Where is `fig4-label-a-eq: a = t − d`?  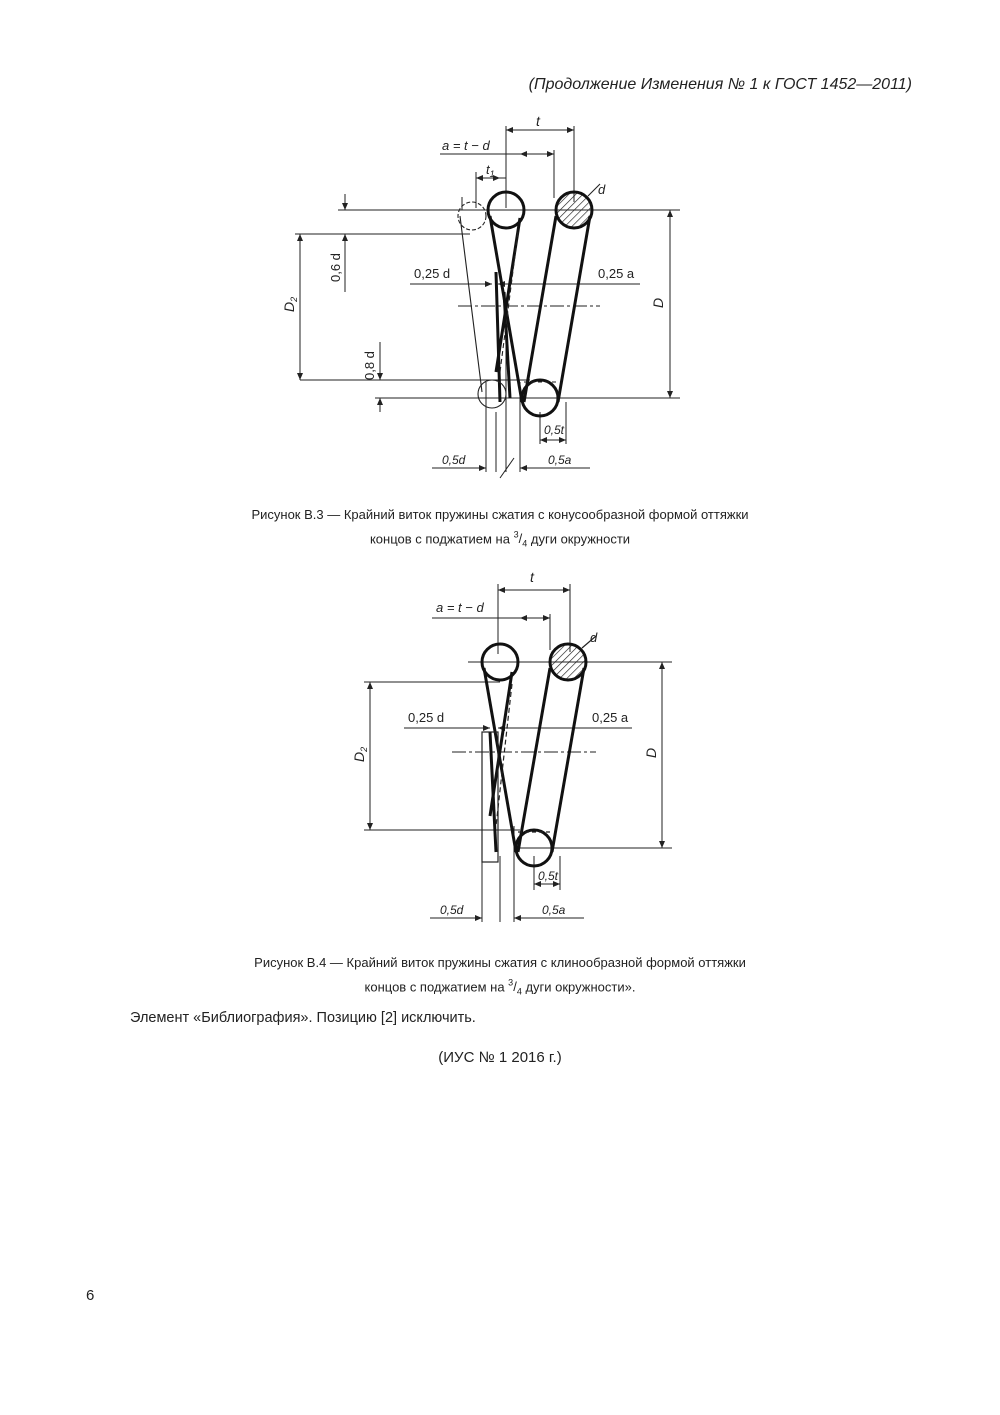 fig4-label-a-eq: a = t − d is located at coordinates (460, 607).